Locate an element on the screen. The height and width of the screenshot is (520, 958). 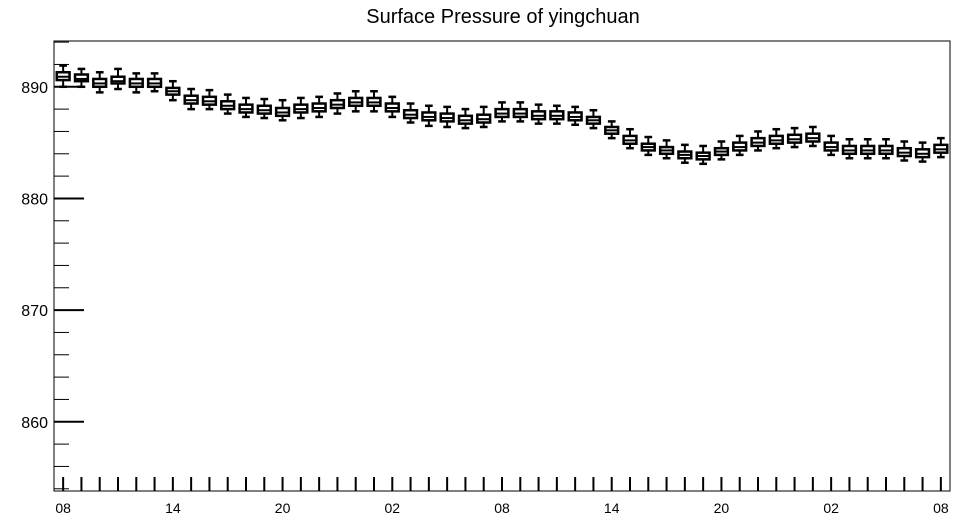
y-tick-label: 860 is located at coordinates (34, 423).